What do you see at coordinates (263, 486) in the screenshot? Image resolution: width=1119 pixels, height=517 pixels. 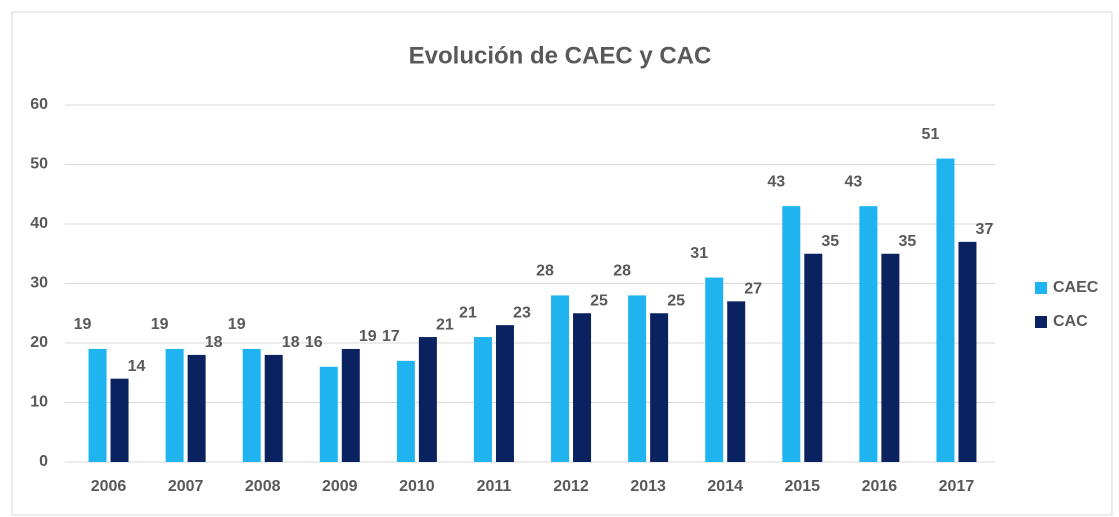 I see `x-tick-label: 2008` at bounding box center [263, 486].